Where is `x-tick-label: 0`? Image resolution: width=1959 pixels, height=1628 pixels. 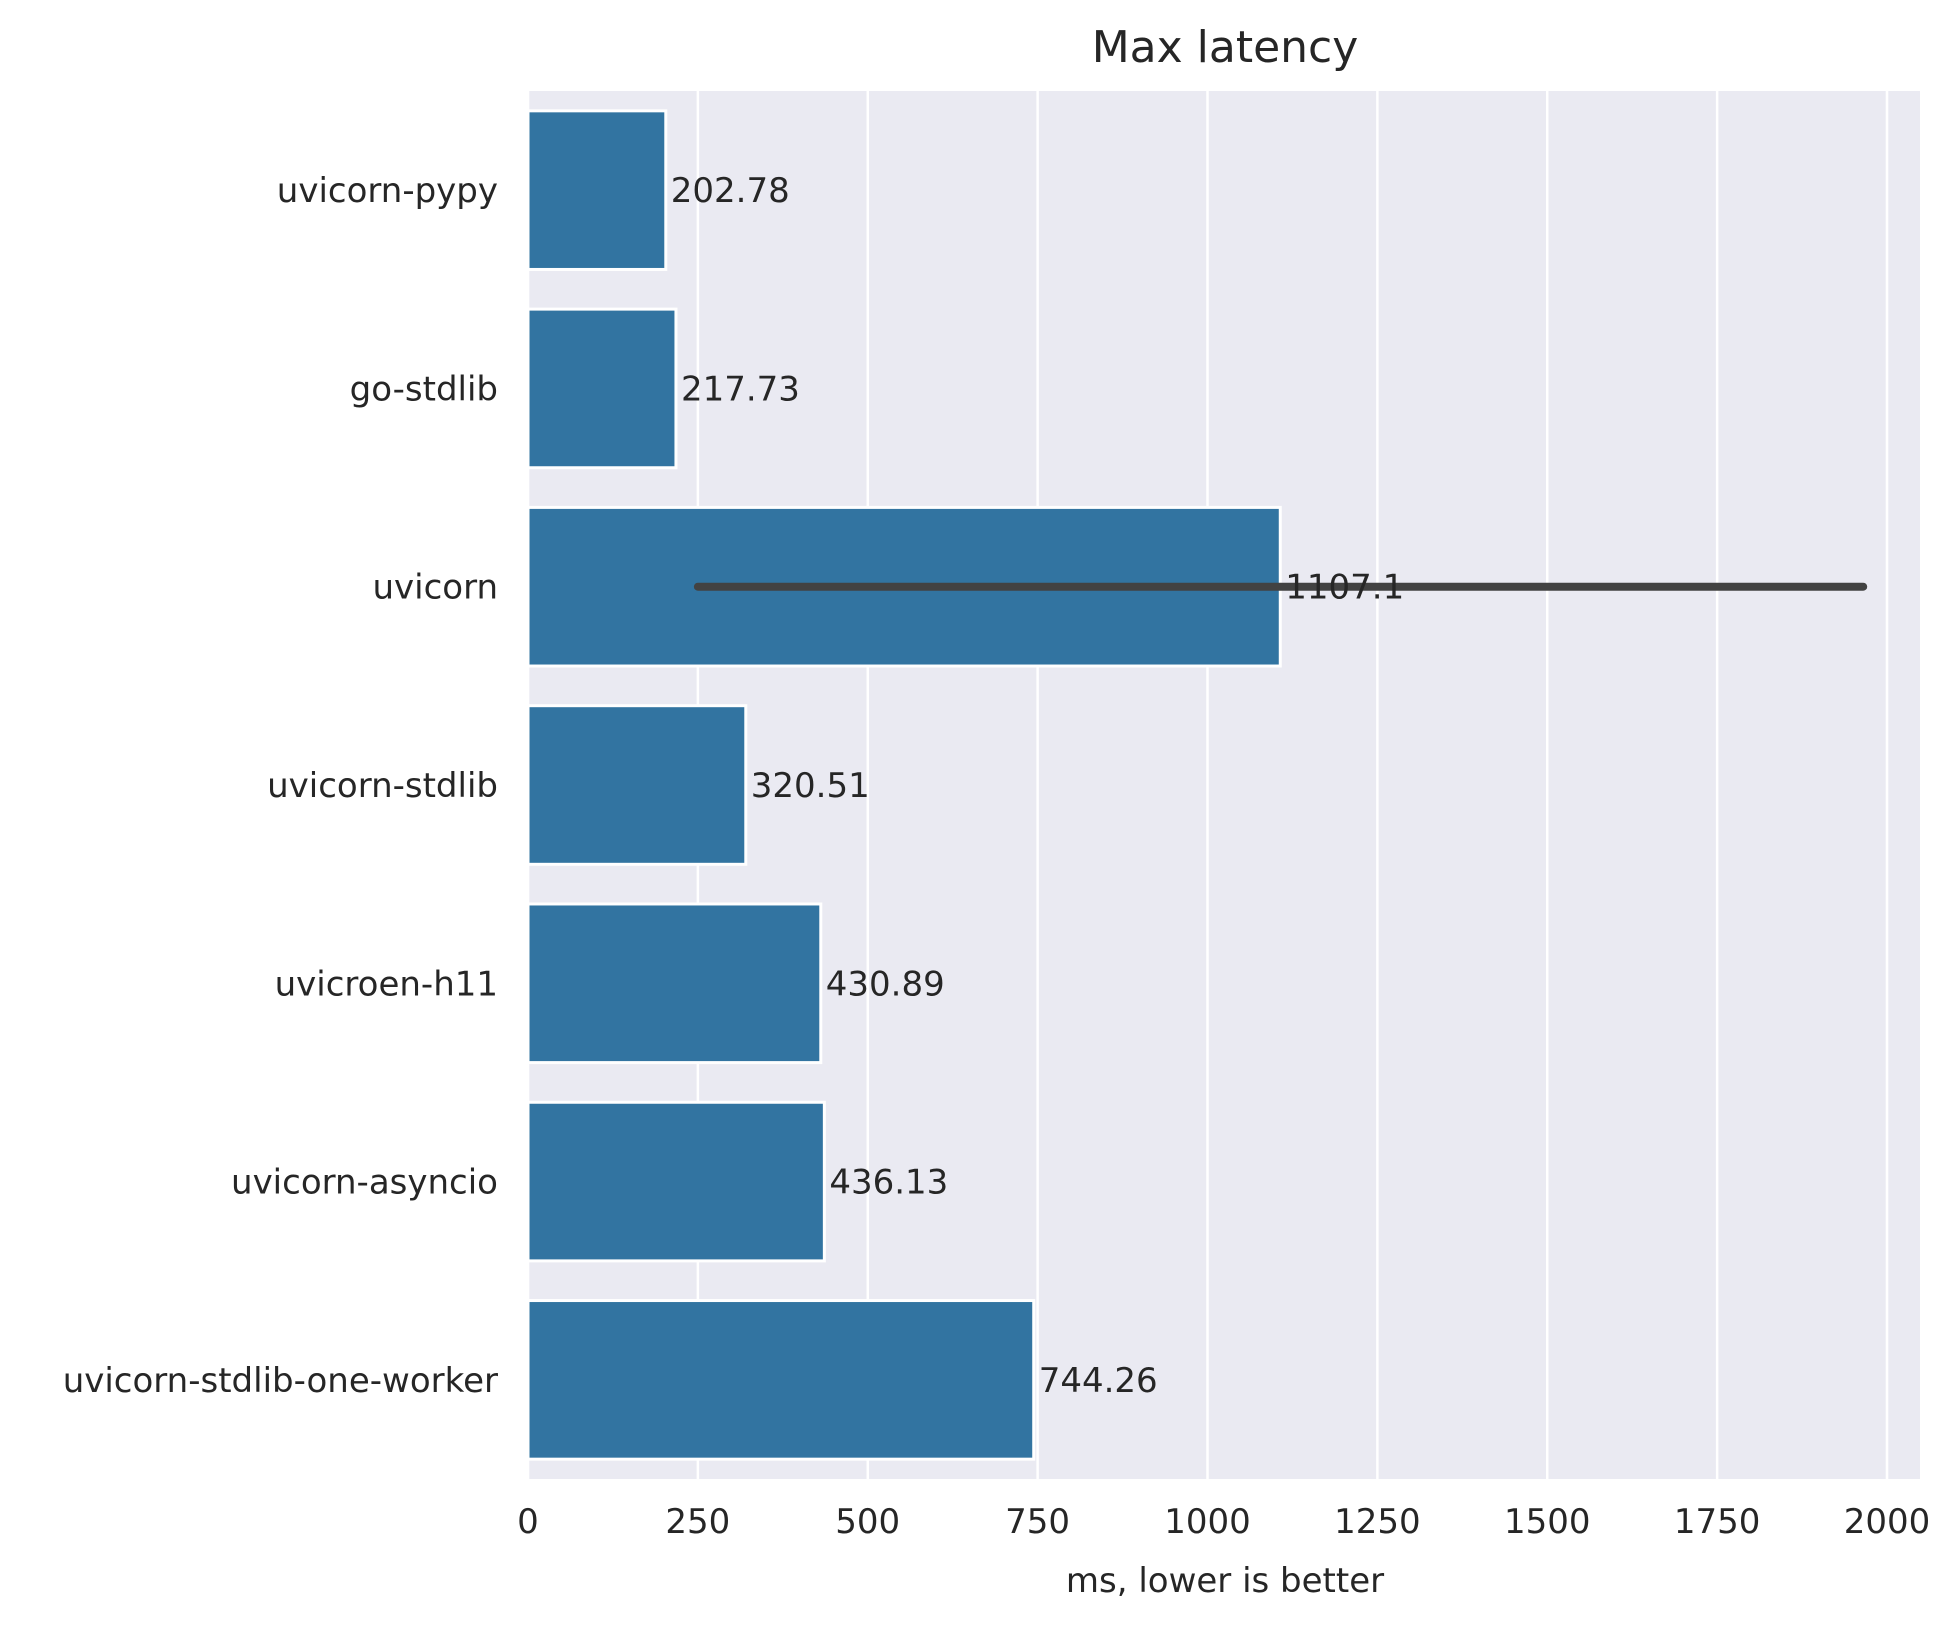
x-tick-label: 0 is located at coordinates (528, 1522).